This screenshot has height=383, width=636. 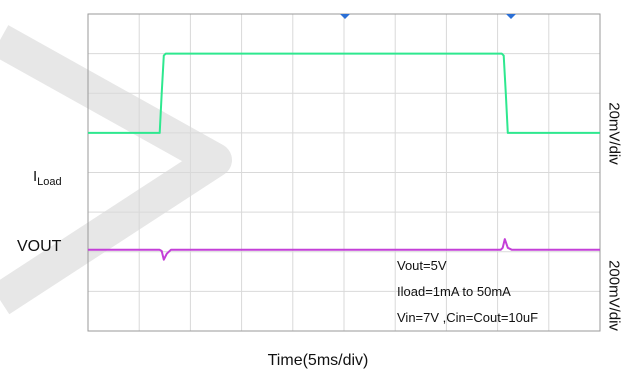 What do you see at coordinates (468, 317) in the screenshot?
I see `annotation-vin: Vin=7V ,Cin=Cout=10uF` at bounding box center [468, 317].